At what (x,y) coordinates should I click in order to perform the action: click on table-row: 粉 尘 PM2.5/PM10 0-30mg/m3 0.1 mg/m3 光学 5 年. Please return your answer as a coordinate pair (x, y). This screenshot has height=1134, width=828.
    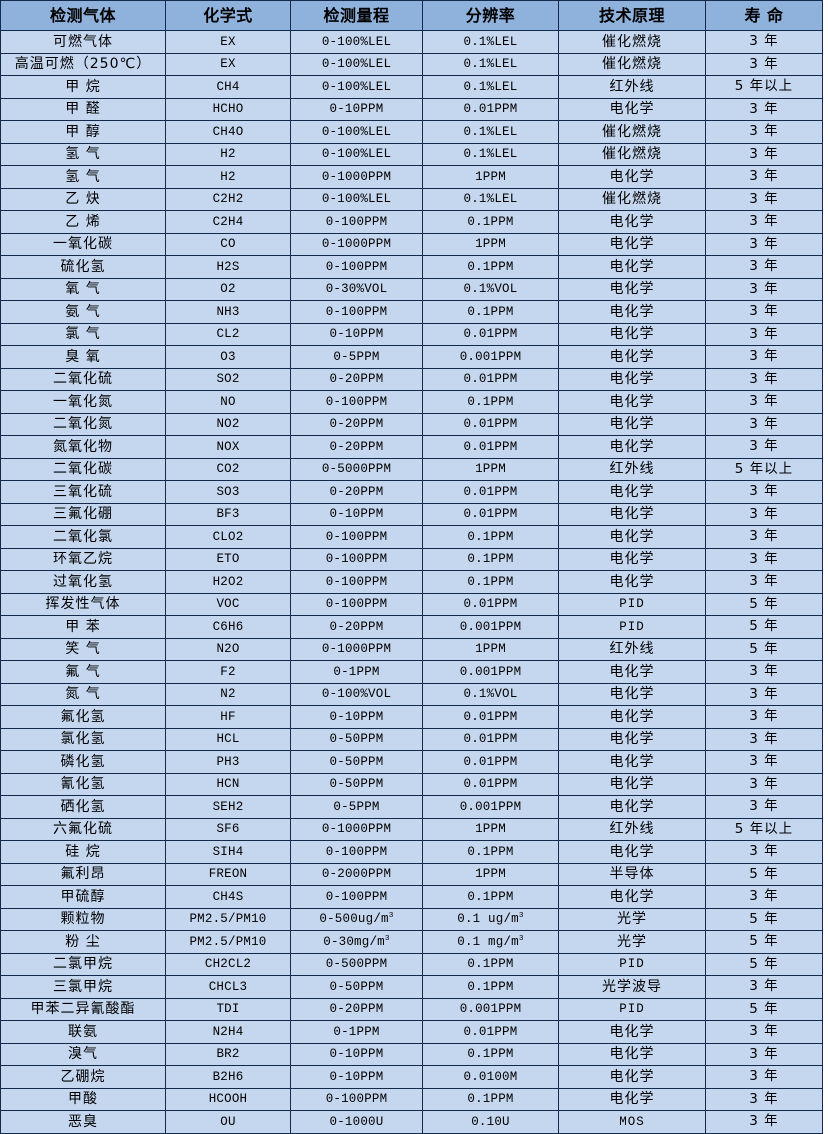
    Looking at the image, I should click on (411, 942).